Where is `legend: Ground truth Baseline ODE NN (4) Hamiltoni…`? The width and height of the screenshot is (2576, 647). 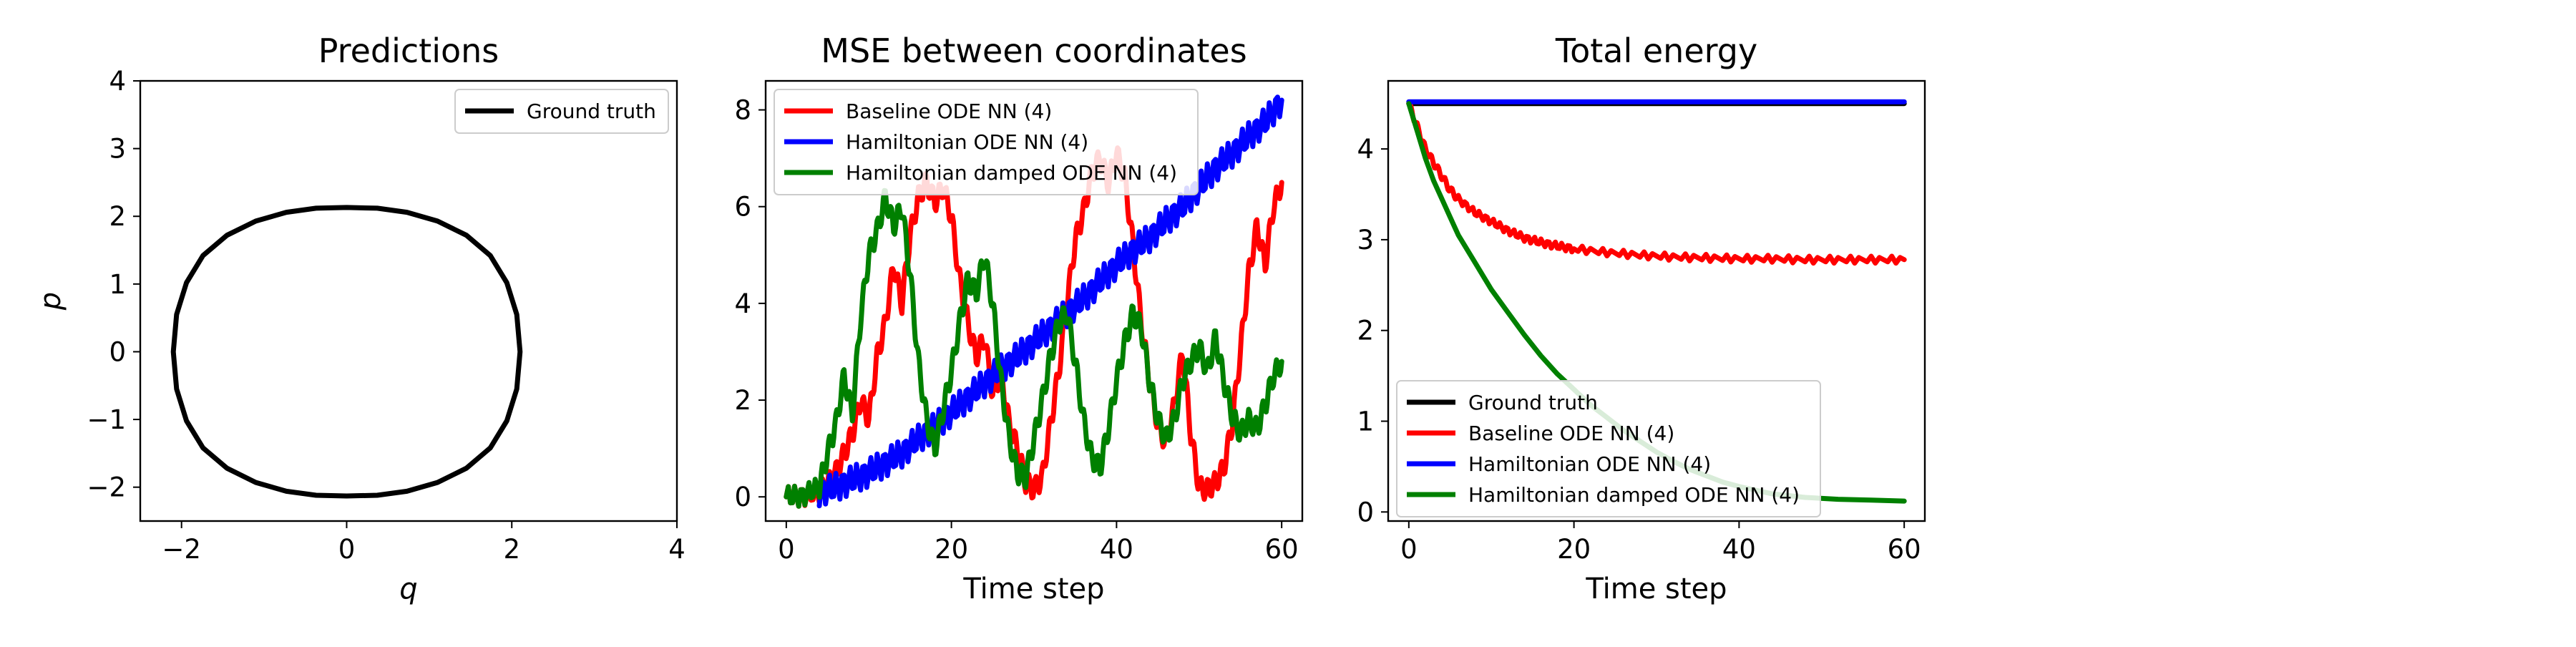
legend: Ground truth Baseline ODE NN (4) Hamiltoni… is located at coordinates (1608, 449).